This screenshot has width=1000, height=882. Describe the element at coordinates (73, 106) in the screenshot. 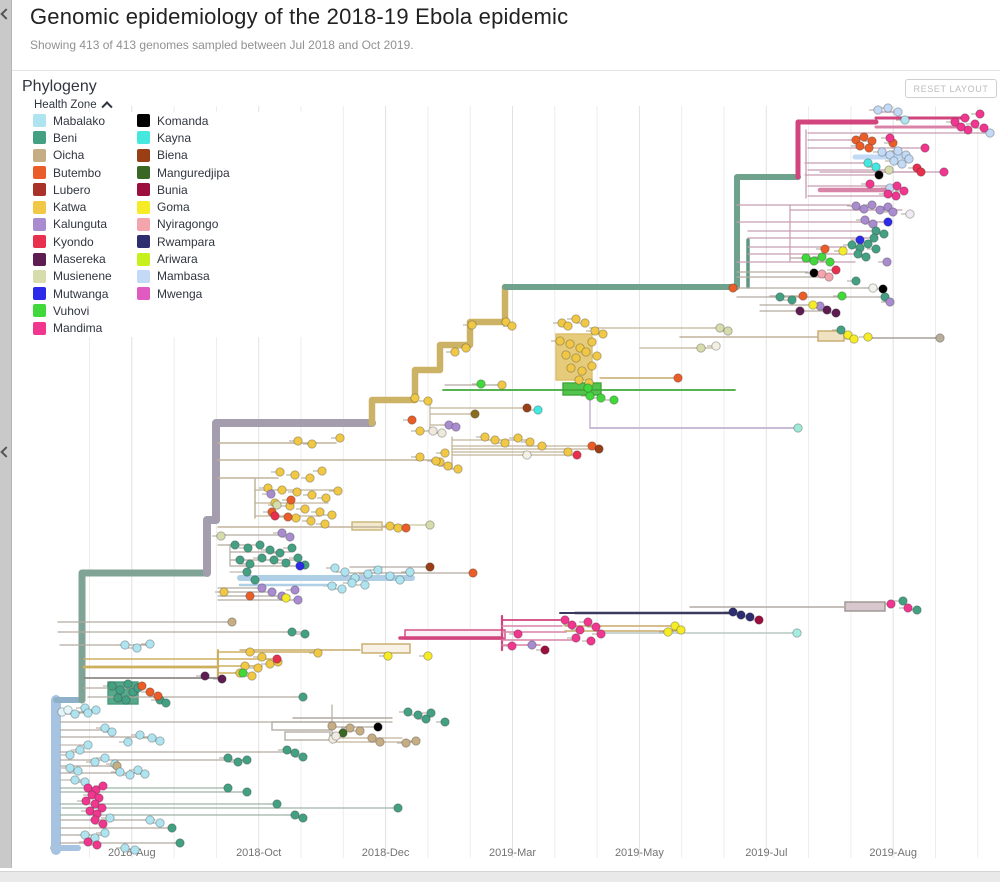

I see `legend-collapse-toggle: Health Zone` at that location.